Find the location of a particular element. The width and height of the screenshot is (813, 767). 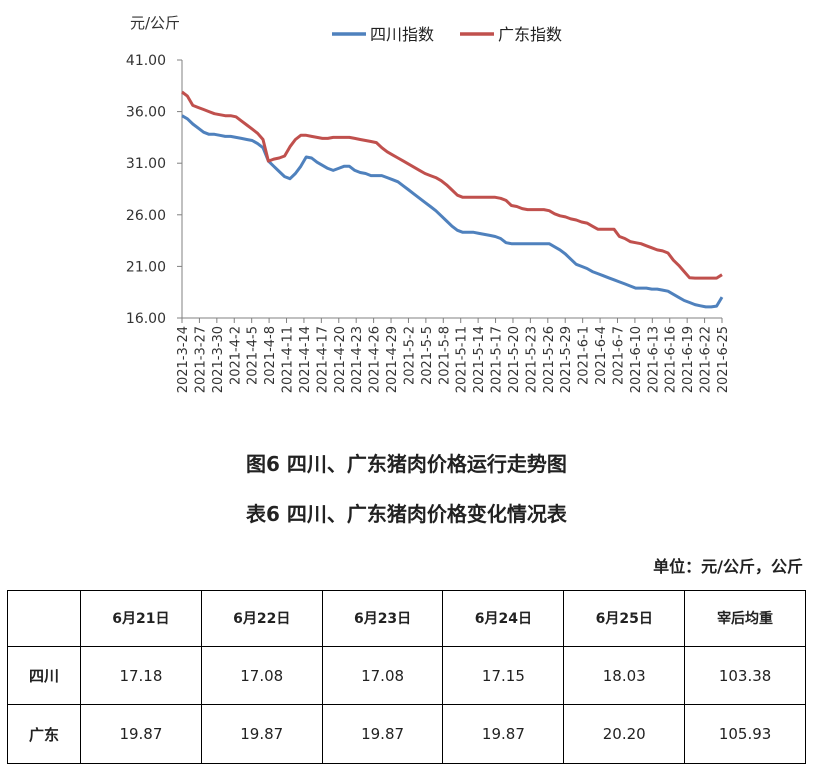

x-tick-label: 2021-3-30 is located at coordinates (218, 359).